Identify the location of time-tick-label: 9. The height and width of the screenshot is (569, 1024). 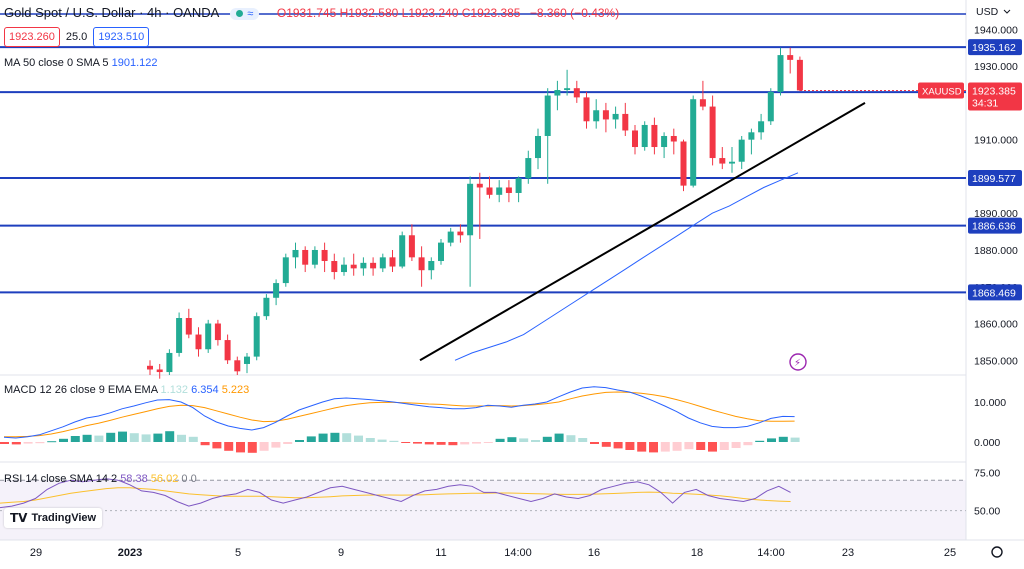
(341, 553).